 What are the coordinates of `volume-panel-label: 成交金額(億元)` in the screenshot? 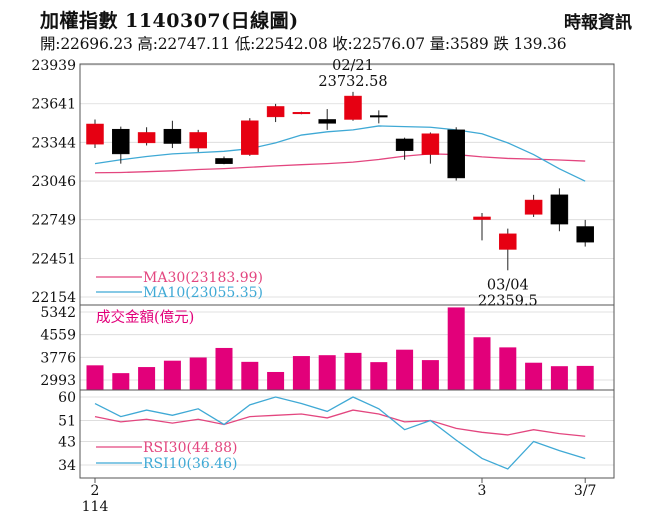 It's located at (145, 317).